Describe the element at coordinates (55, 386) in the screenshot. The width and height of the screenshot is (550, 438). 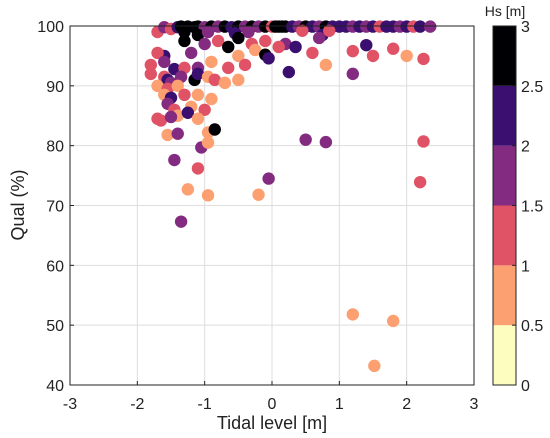
I see `y-tick-label: 40` at that location.